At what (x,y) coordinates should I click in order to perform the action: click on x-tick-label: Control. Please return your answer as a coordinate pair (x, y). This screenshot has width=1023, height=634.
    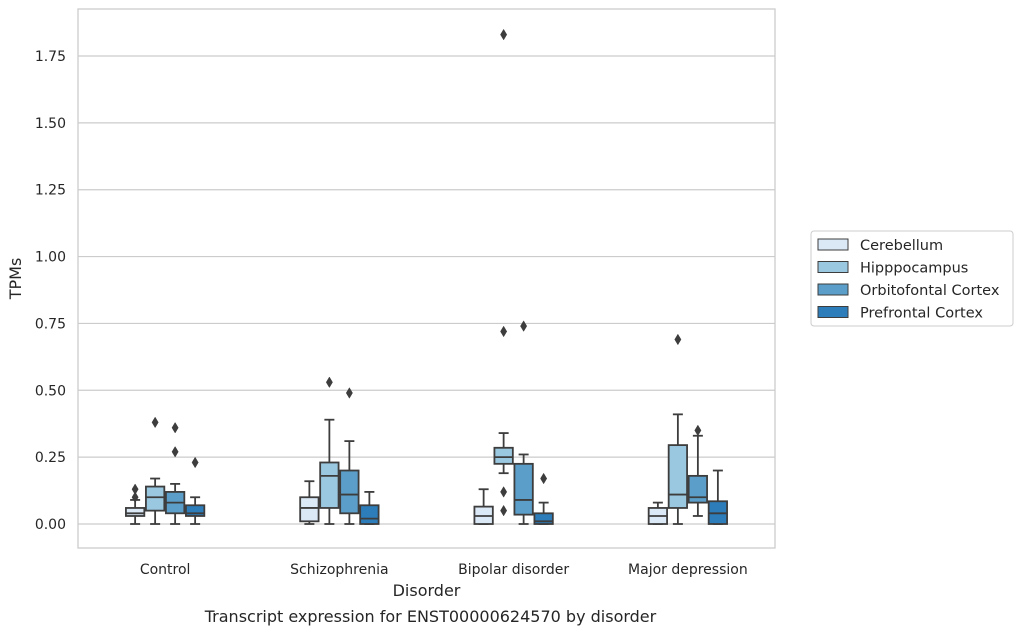
    Looking at the image, I should click on (165, 570).